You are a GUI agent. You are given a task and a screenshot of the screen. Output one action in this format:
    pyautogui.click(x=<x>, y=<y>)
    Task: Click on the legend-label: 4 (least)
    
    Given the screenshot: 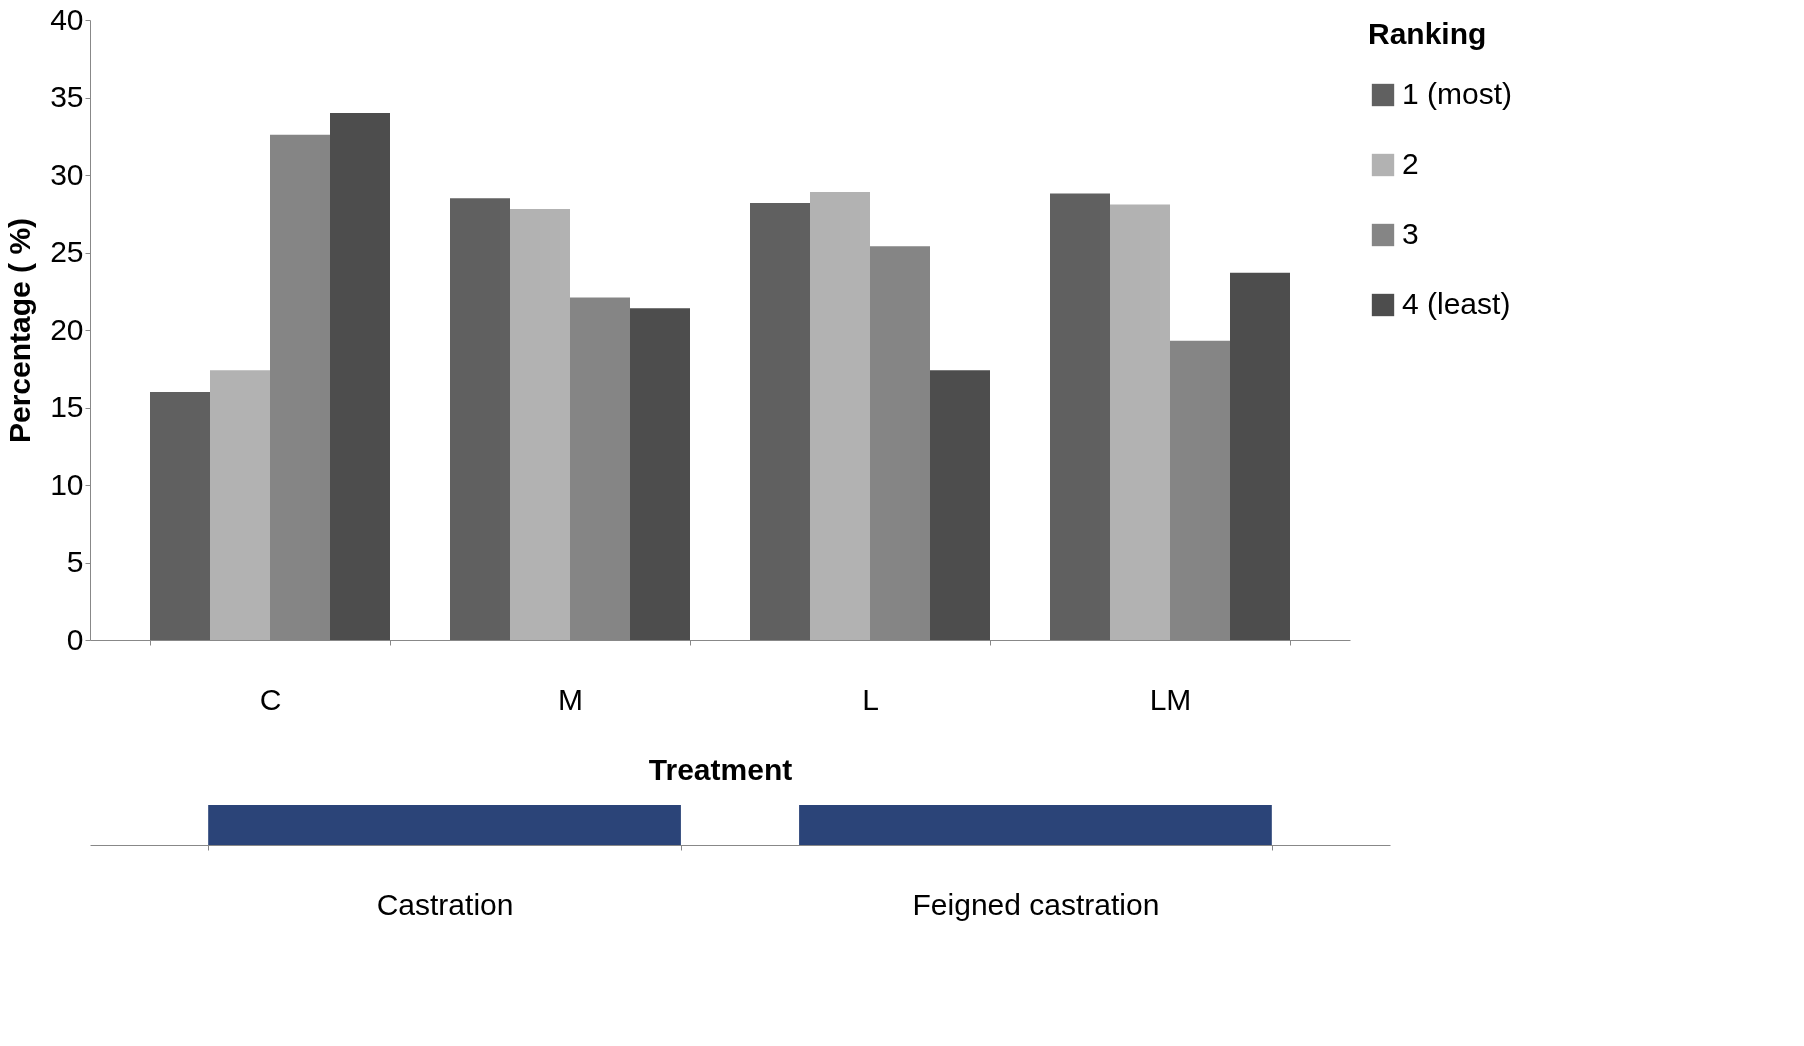 What is the action you would take?
    pyautogui.click(x=1456, y=303)
    